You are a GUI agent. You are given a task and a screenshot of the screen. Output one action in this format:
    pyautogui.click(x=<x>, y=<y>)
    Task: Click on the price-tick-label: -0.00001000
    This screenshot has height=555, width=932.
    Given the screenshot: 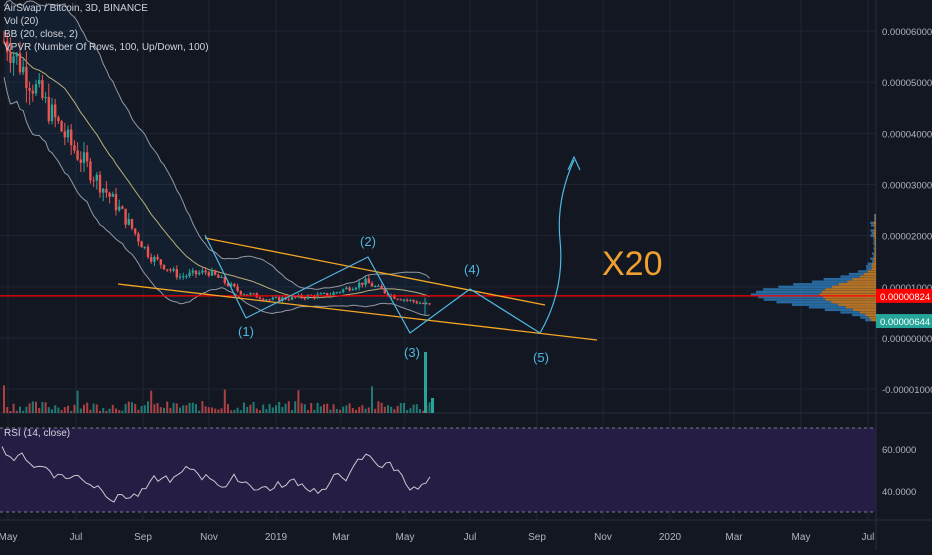 What is the action you would take?
    pyautogui.click(x=907, y=390)
    